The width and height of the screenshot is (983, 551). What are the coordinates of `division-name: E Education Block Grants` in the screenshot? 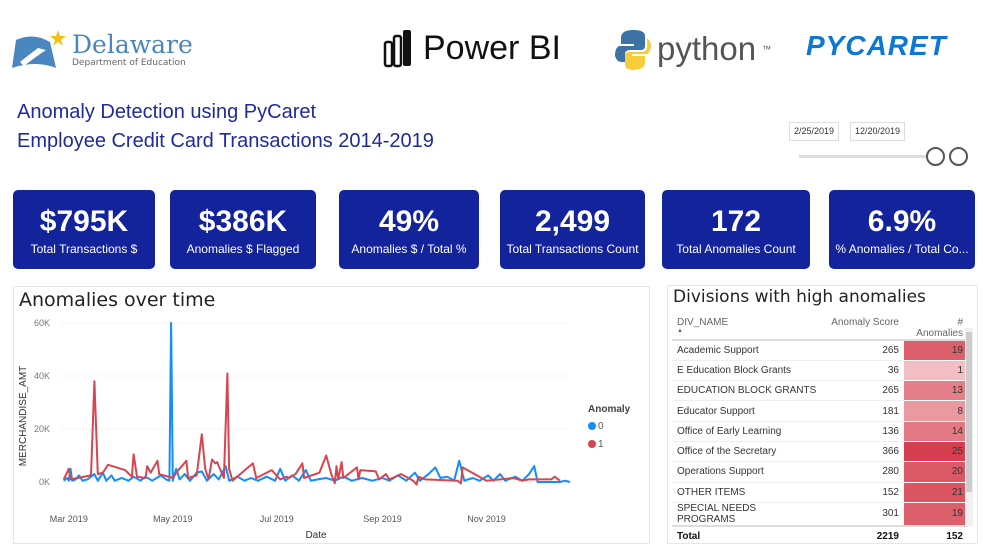 It's located at (747, 371).